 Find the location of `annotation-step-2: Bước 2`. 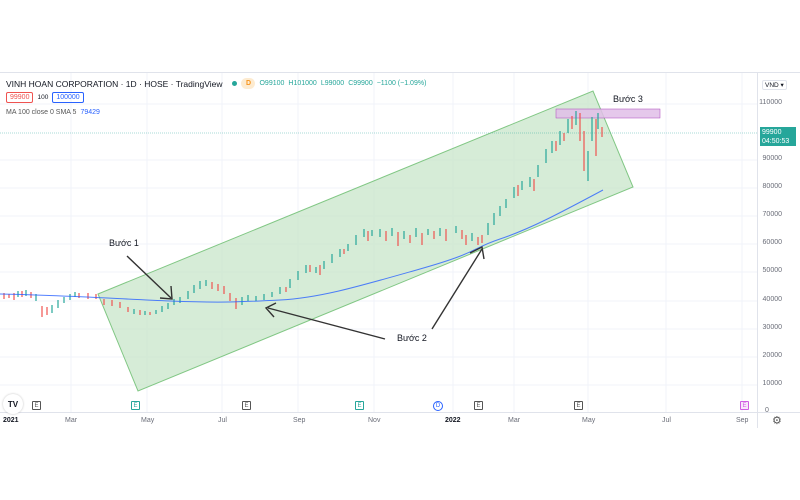

annotation-step-2: Bước 2 is located at coordinates (412, 338).